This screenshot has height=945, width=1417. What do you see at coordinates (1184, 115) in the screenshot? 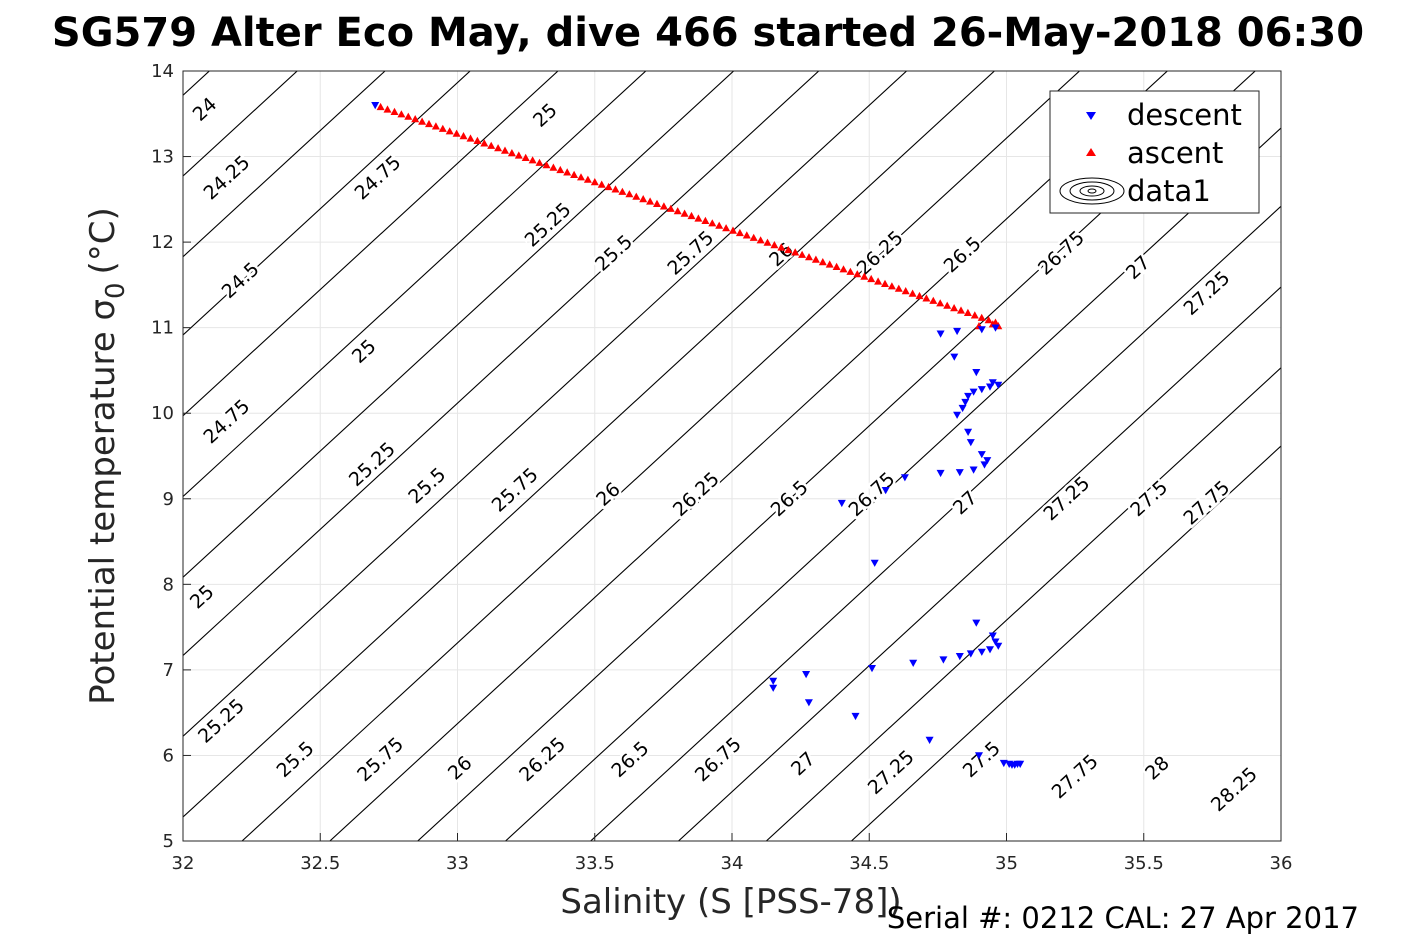
I see `legend-descent: descent` at bounding box center [1184, 115].